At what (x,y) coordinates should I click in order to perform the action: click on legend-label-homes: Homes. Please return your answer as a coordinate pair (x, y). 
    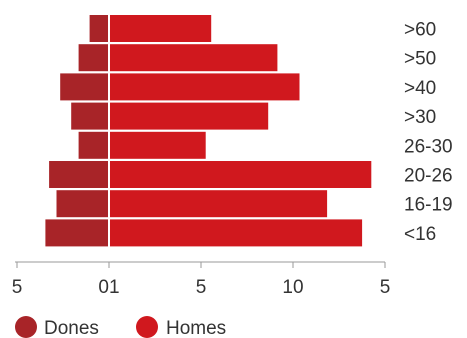
    Looking at the image, I should click on (196, 328).